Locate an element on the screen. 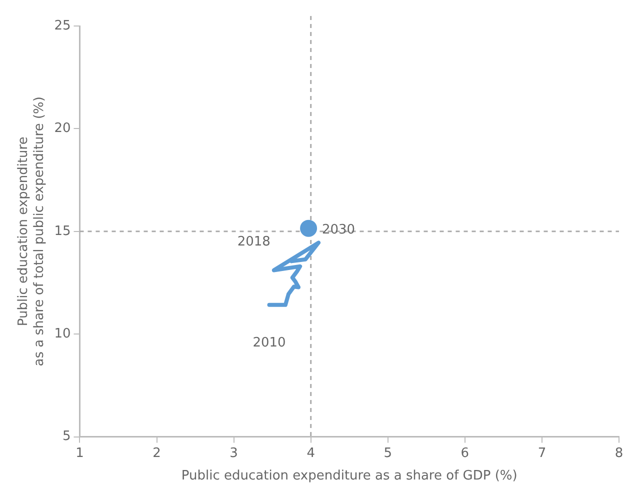  x-tick-label: 3 is located at coordinates (234, 453).